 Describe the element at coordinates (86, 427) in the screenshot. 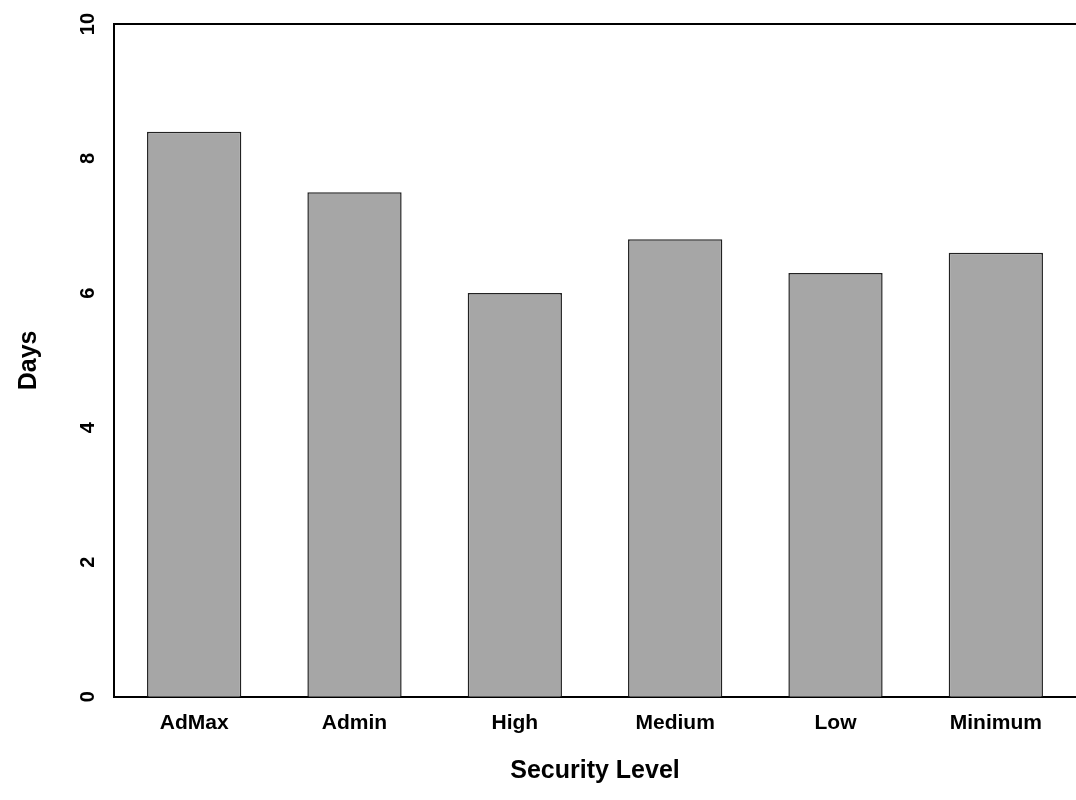

I see `y-tick-label: 4` at that location.